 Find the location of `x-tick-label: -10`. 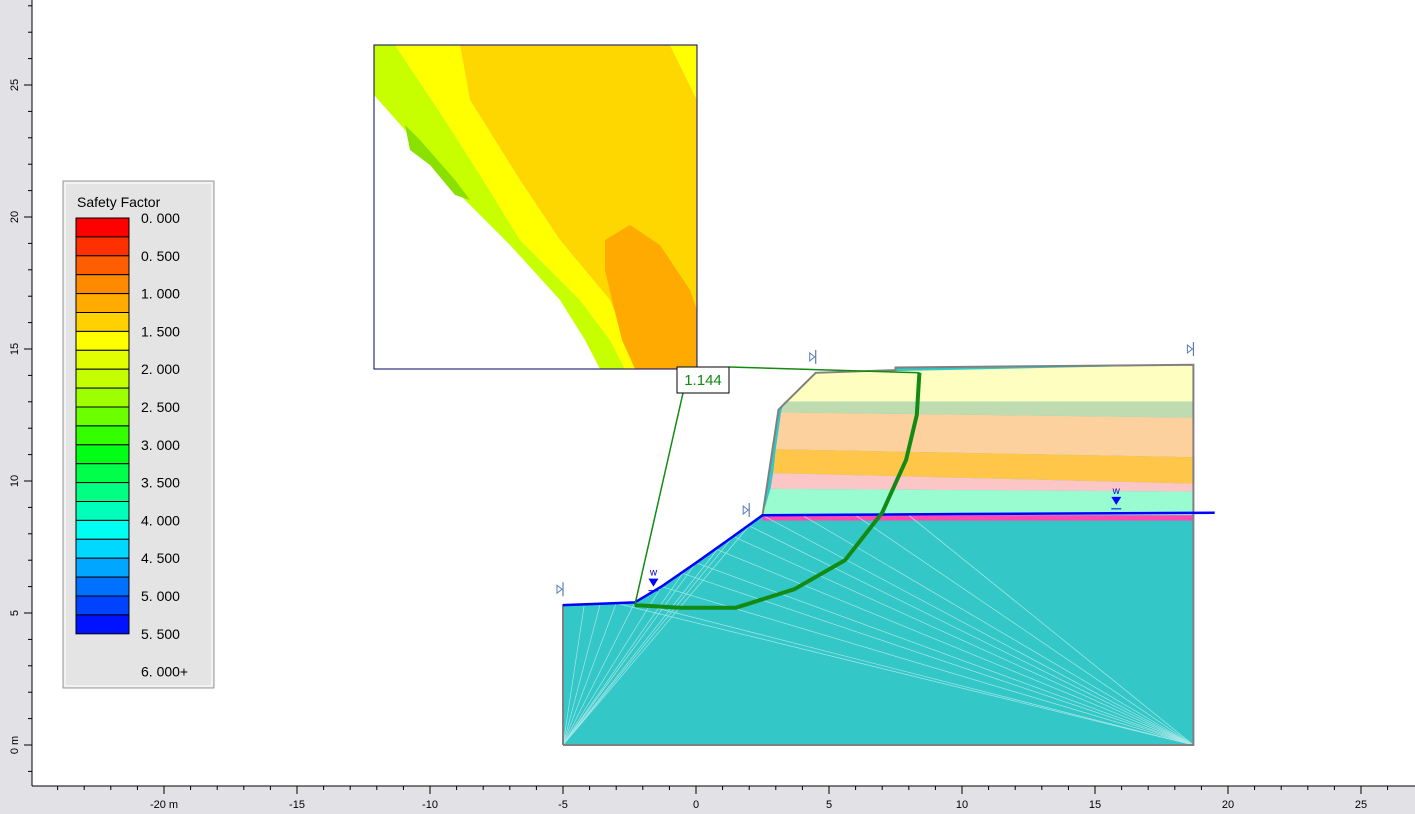

x-tick-label: -10 is located at coordinates (430, 805).